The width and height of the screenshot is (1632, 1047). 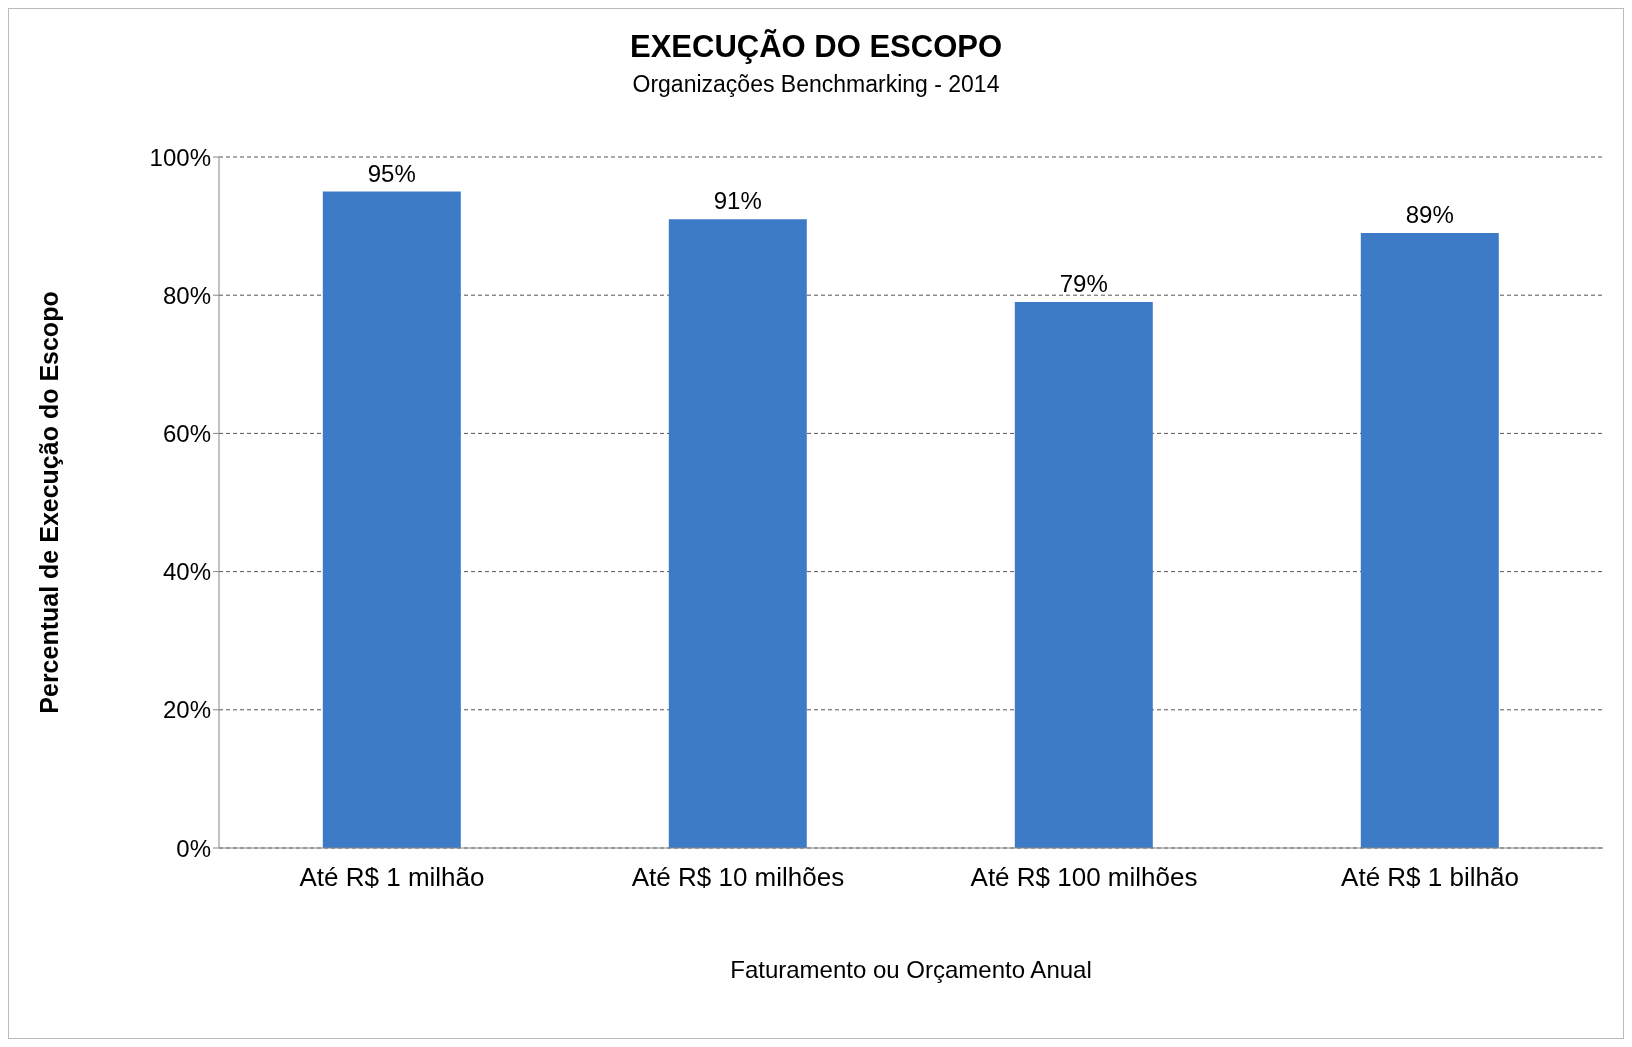 What do you see at coordinates (48, 502) in the screenshot?
I see `y-axis-title: Percentual de Execução do Escopo` at bounding box center [48, 502].